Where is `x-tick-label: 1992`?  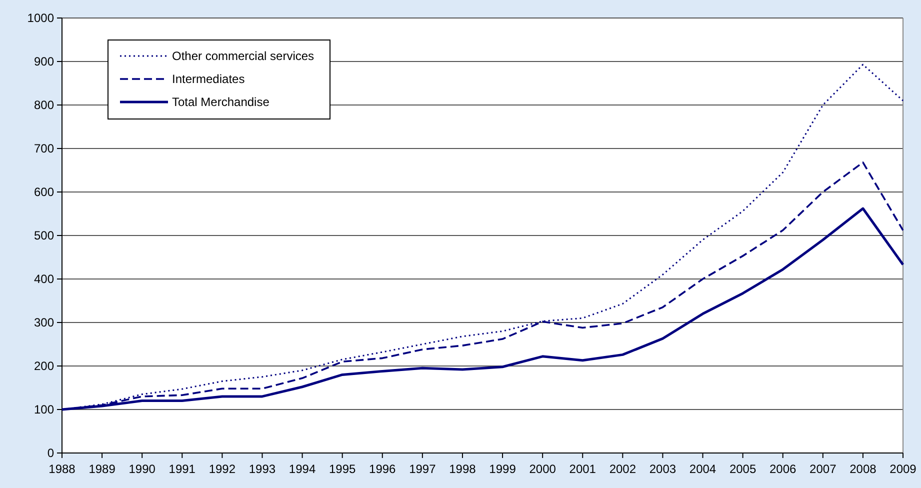 x-tick-label: 1992 is located at coordinates (222, 469).